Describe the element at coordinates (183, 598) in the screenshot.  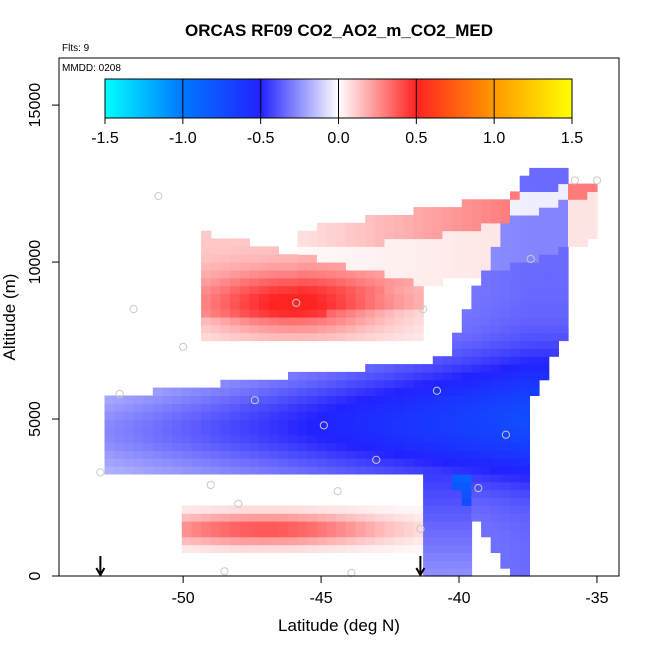
I see `x-tick-label: -50` at that location.